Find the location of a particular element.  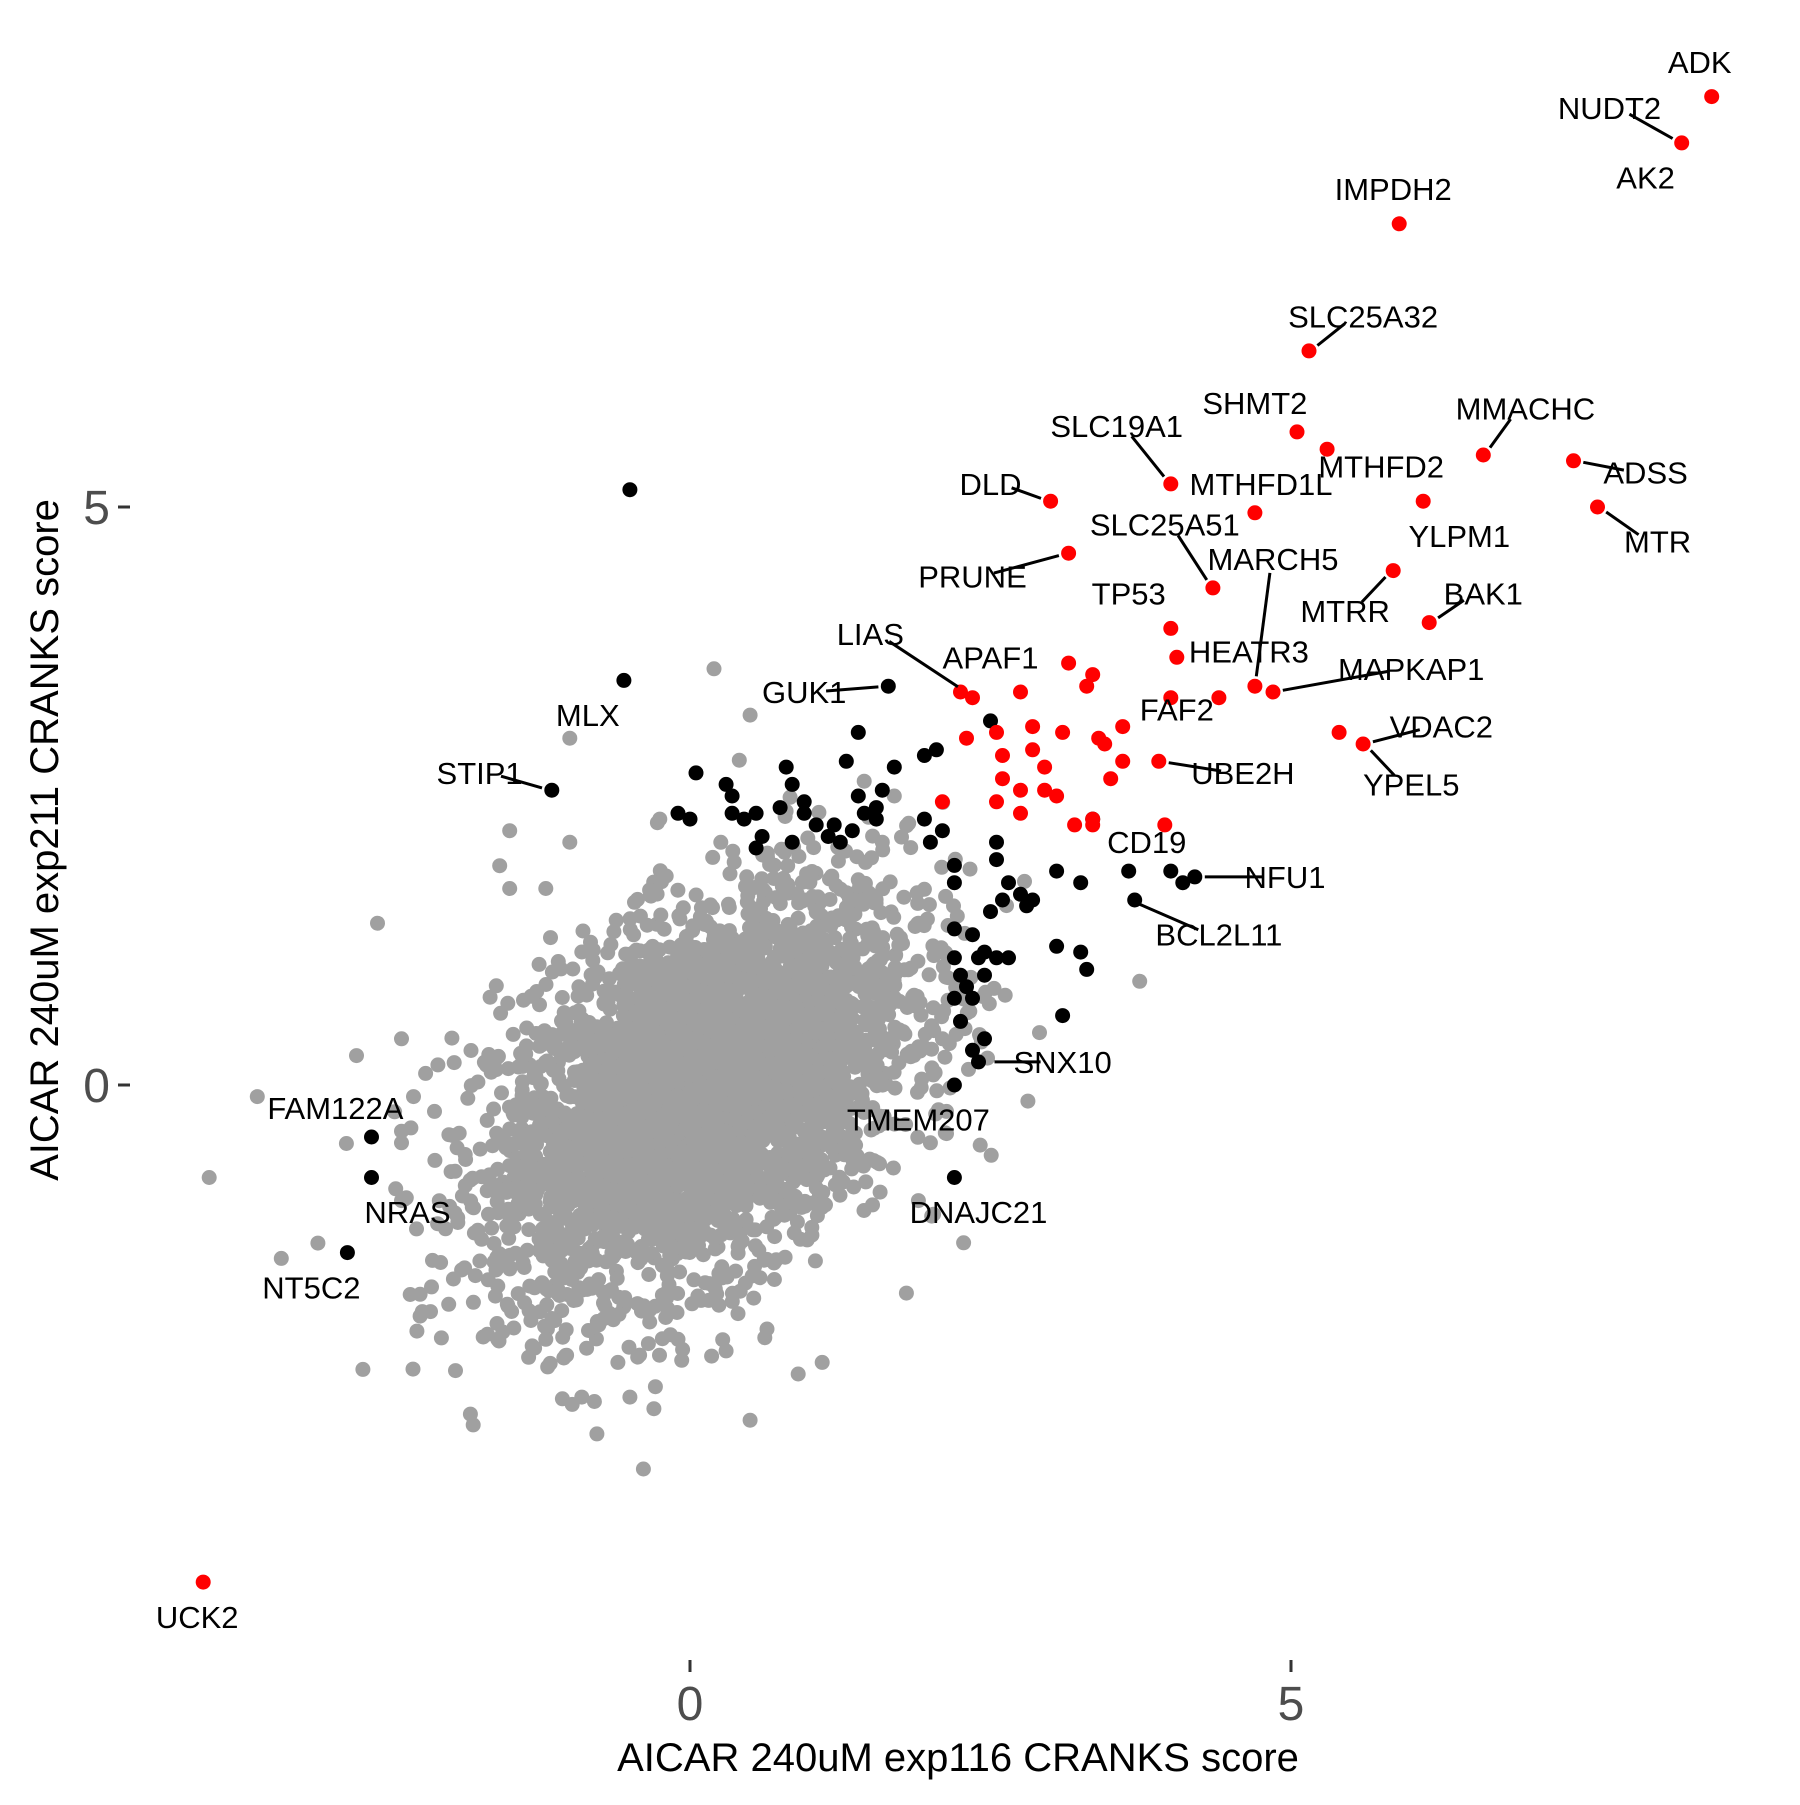

point-label: NRAS is located at coordinates (407, 1212).